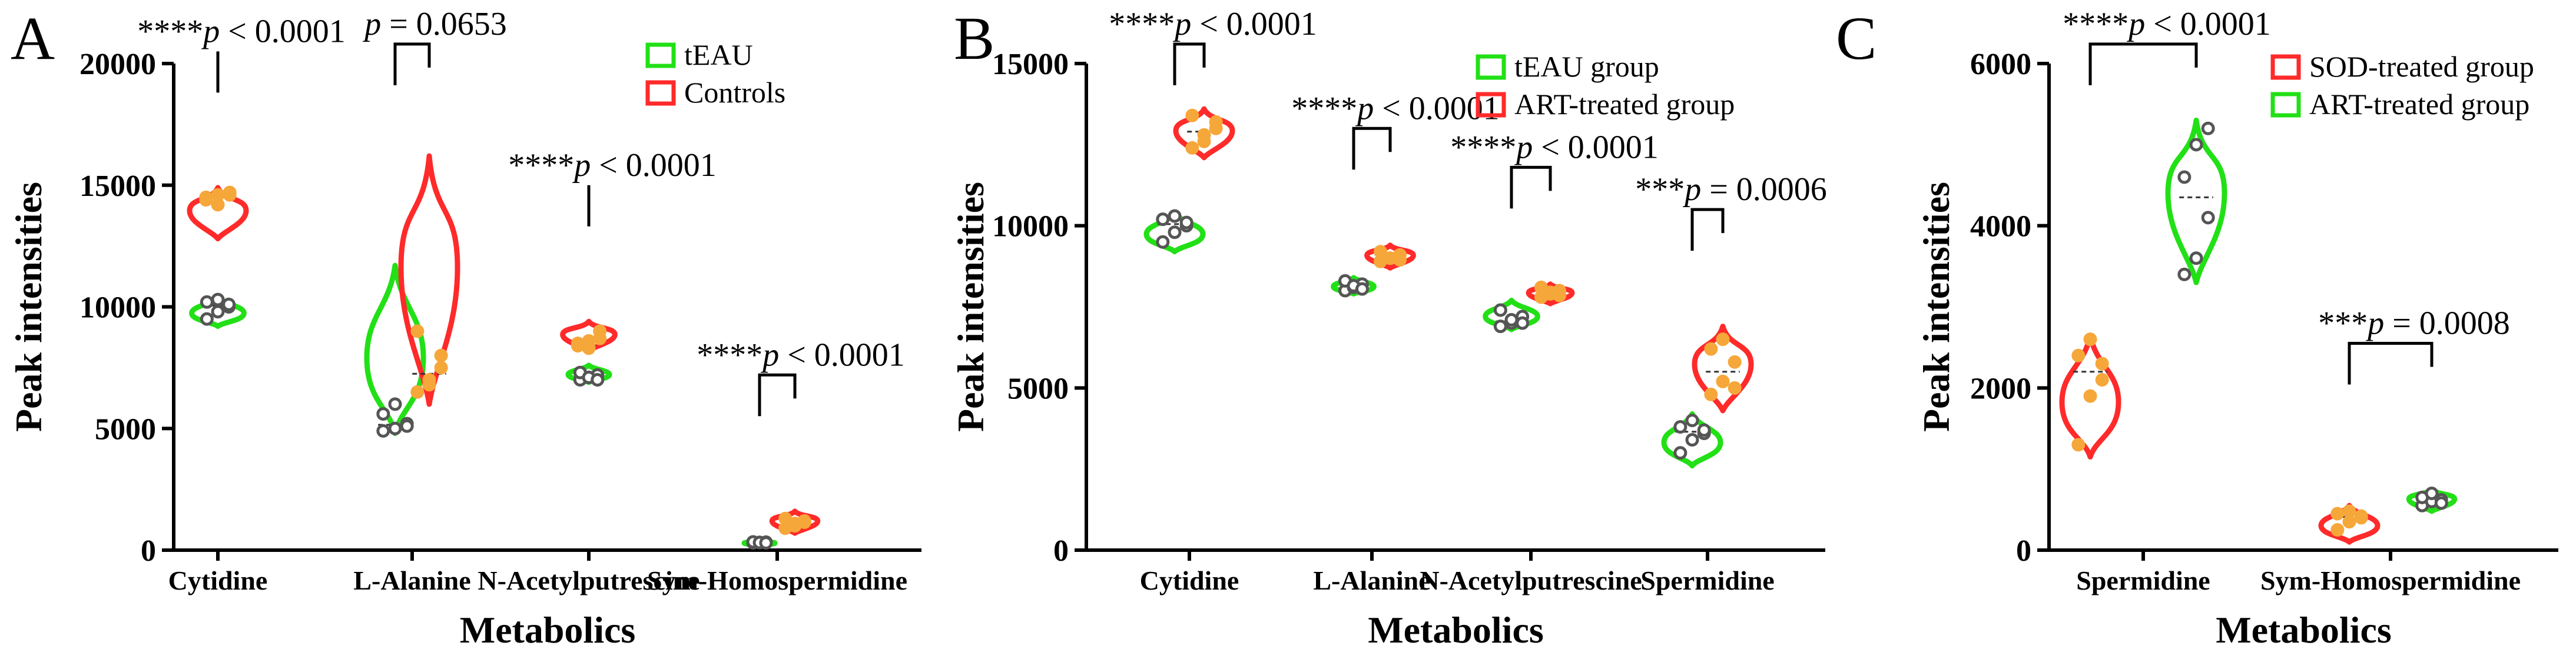  Describe the element at coordinates (2000, 388) in the screenshot. I see `y-tick-label: 2000` at that location.